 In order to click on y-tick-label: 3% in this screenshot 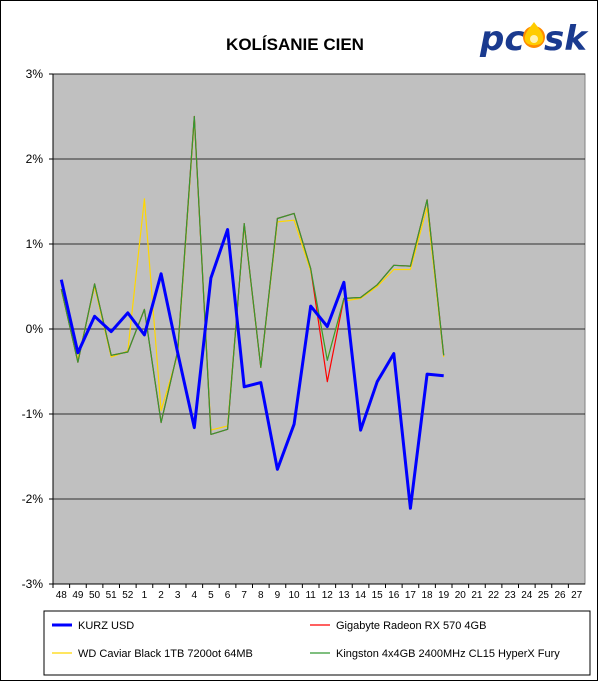, I will do `click(35, 74)`.